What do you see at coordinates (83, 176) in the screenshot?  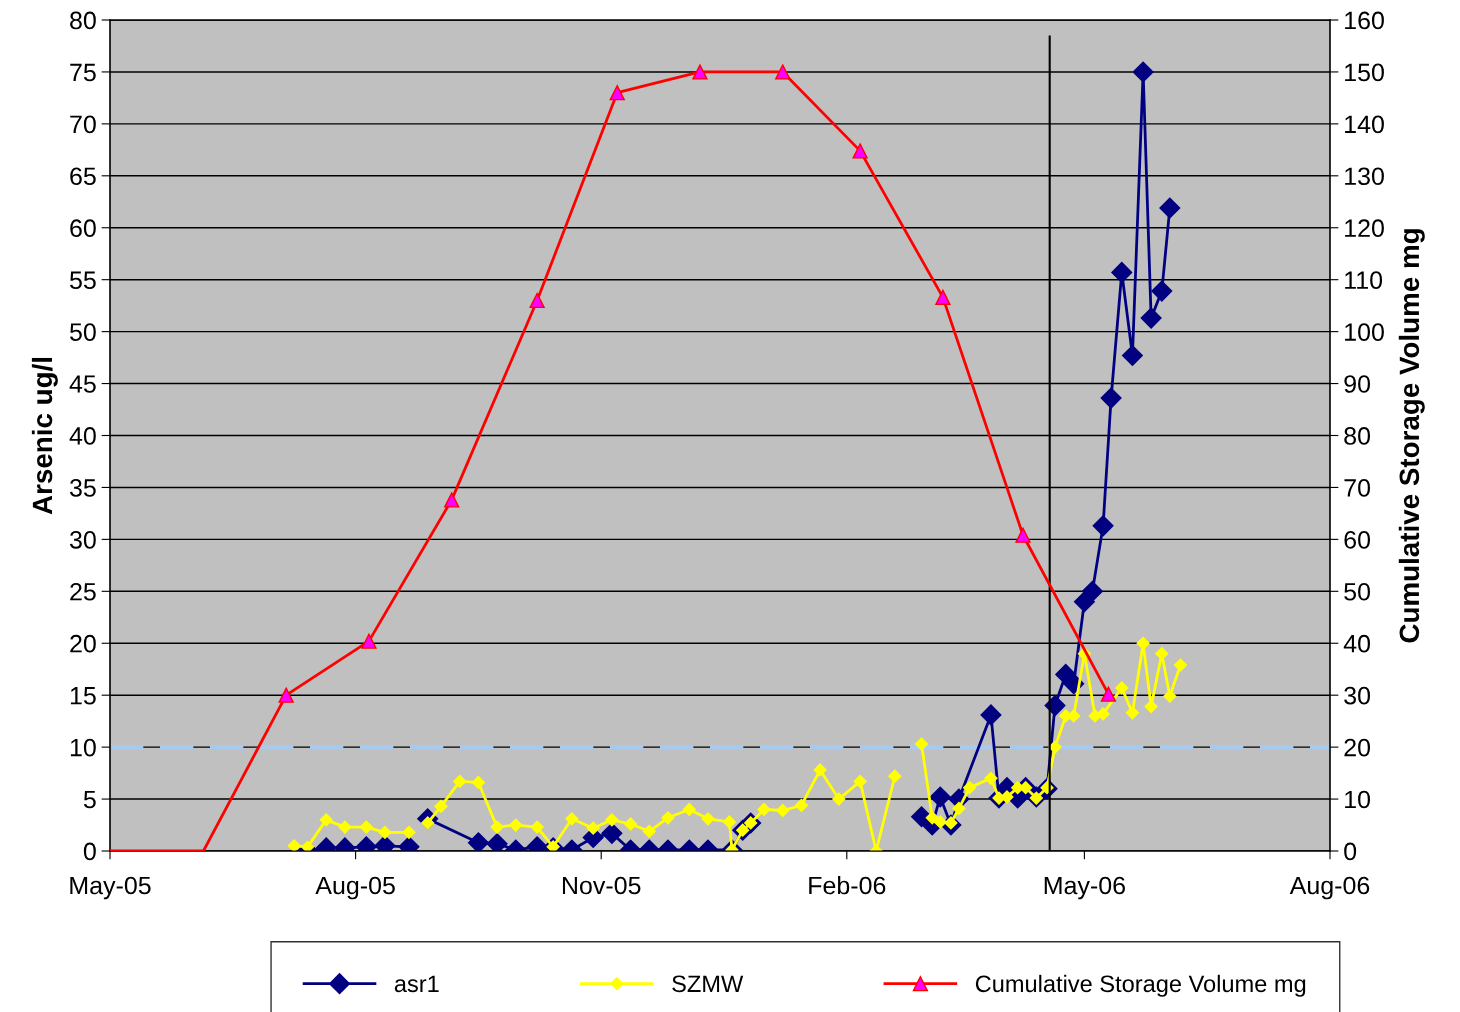 I see `y-tick-label: 65` at bounding box center [83, 176].